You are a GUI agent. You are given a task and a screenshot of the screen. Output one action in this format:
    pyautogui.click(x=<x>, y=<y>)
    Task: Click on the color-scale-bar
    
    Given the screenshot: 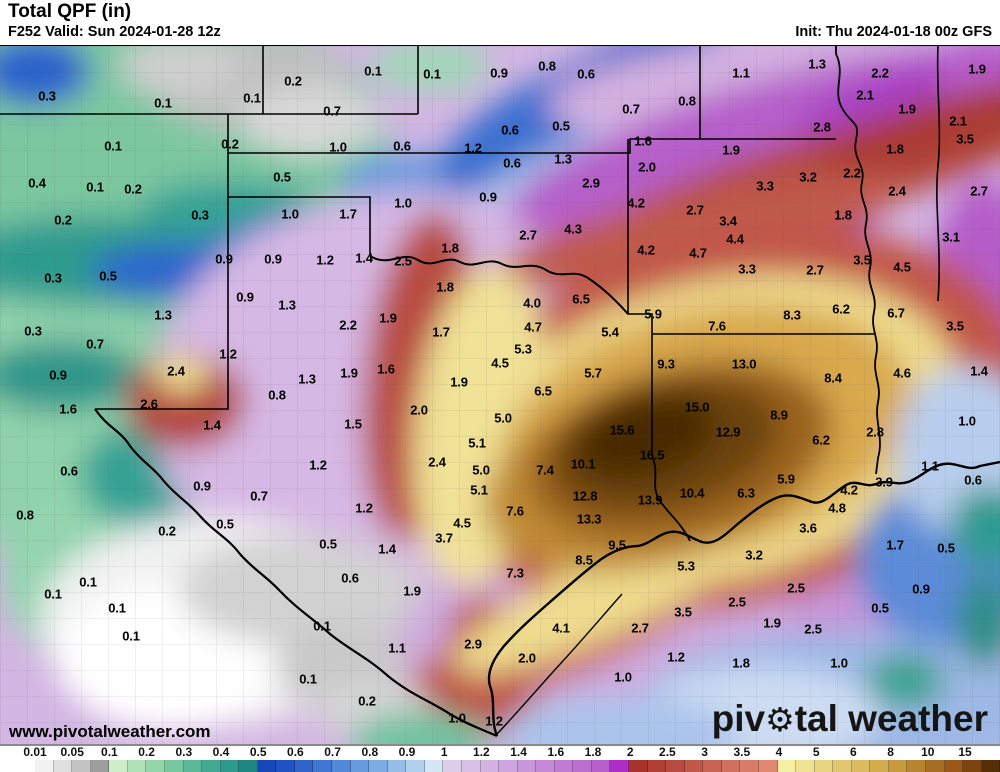 What is the action you would take?
    pyautogui.click(x=517, y=766)
    